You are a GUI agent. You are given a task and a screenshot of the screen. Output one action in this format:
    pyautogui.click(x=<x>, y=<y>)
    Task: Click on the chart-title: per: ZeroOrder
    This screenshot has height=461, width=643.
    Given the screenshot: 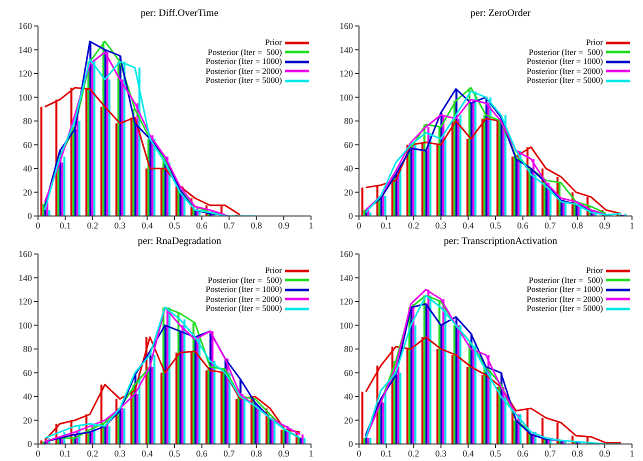 What is the action you would take?
    pyautogui.click(x=500, y=14)
    